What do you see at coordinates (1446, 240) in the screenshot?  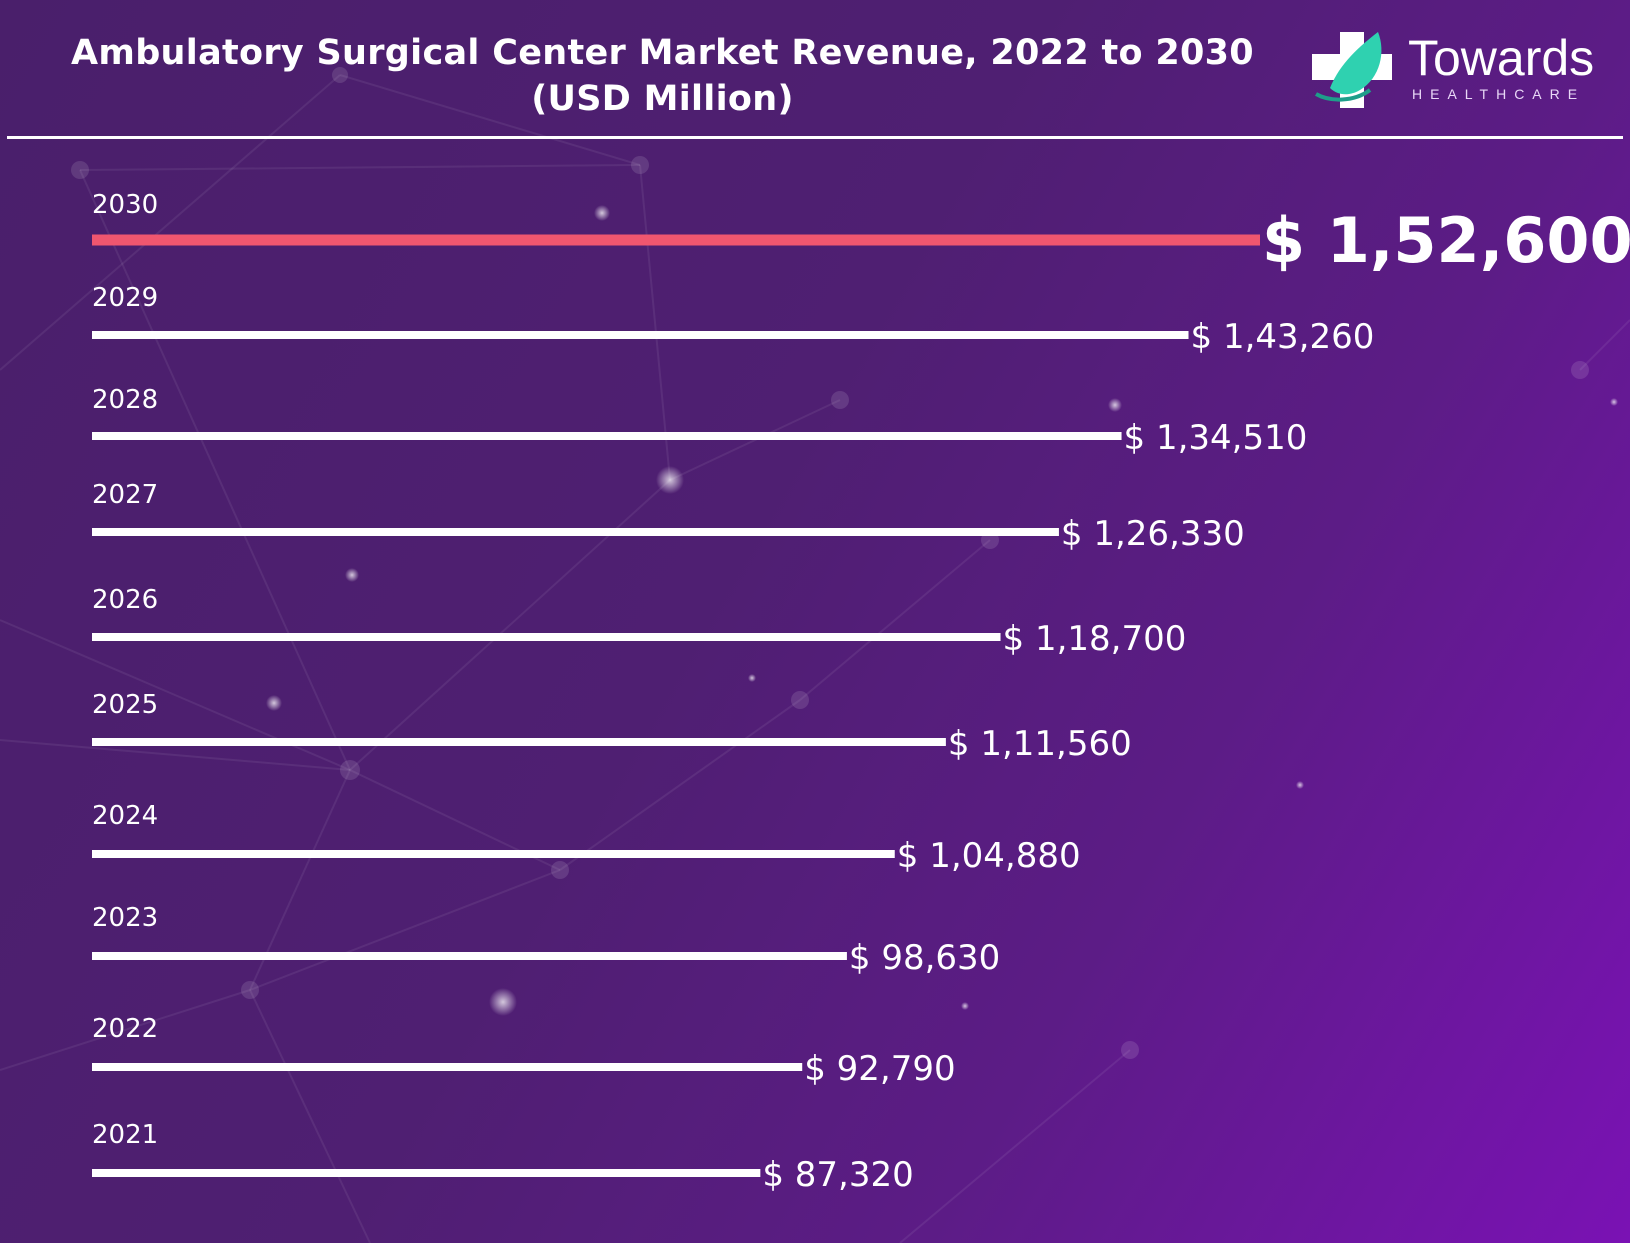 I see `value-label-2030: $ 1,52,600` at bounding box center [1446, 240].